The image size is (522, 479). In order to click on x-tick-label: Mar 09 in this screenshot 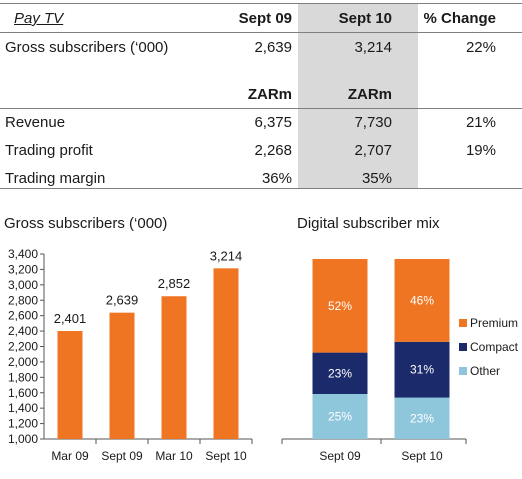, I will do `click(70, 456)`.